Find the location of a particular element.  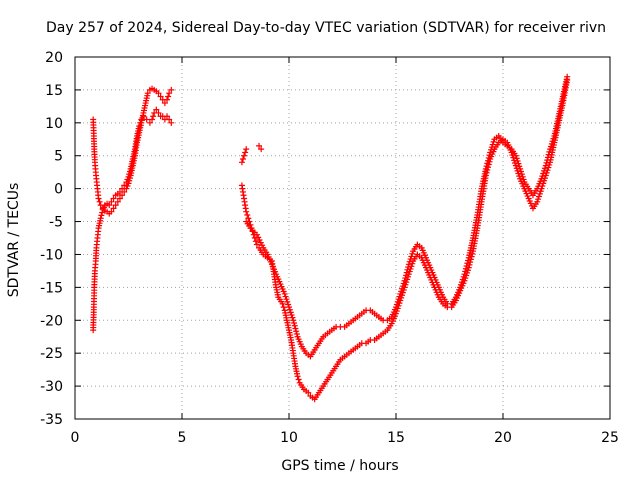

y-tick-label: -10 is located at coordinates (51, 255).